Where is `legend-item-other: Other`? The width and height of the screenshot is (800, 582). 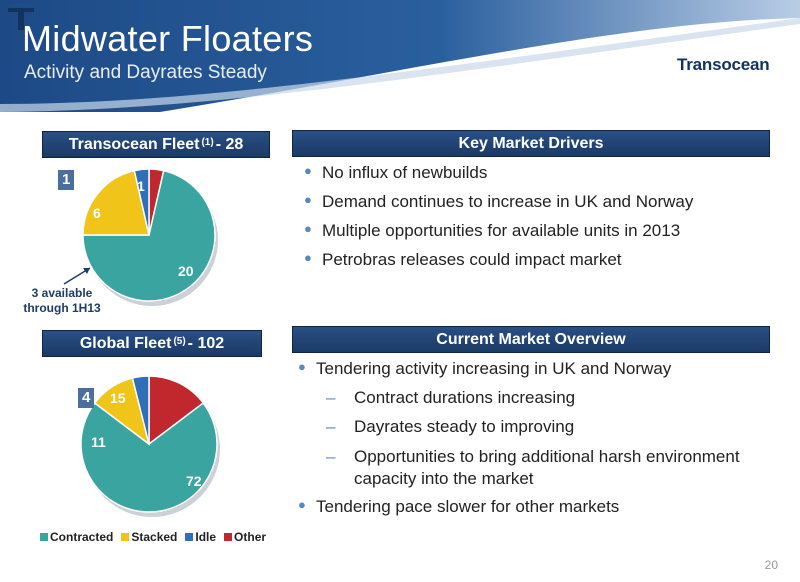 legend-item-other: Other is located at coordinates (245, 537).